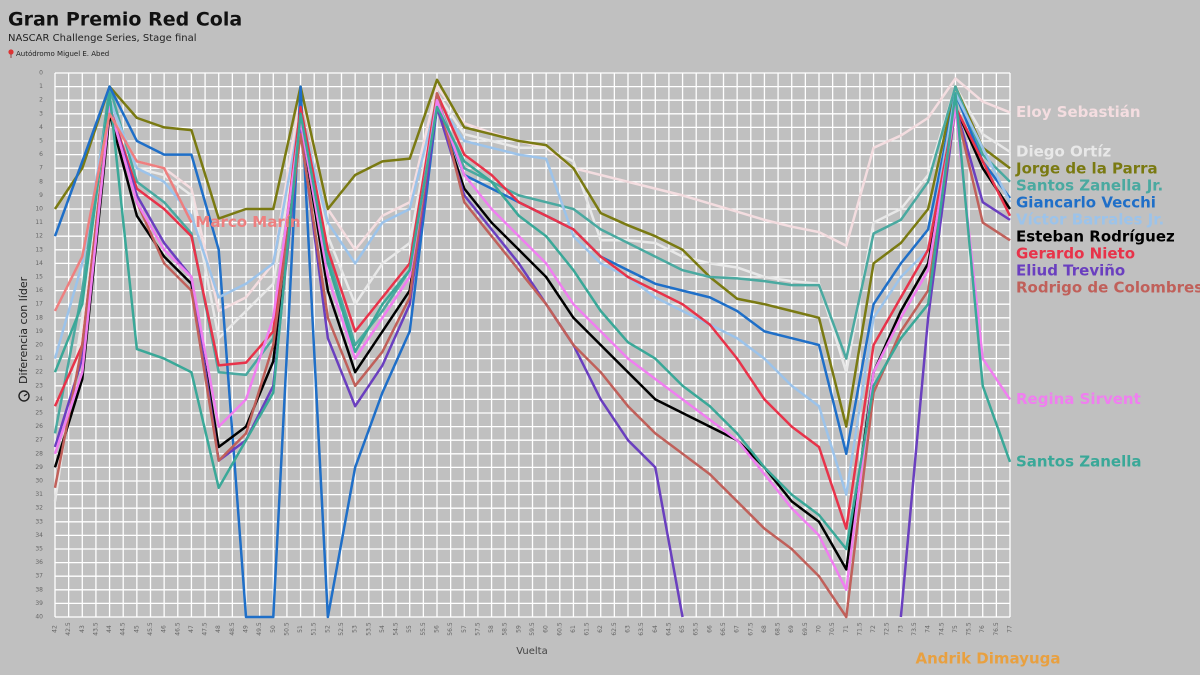 Image resolution: width=1200 pixels, height=675 pixels. What do you see at coordinates (887, 629) in the screenshot?
I see `x-tick-label: 72.5` at bounding box center [887, 629].